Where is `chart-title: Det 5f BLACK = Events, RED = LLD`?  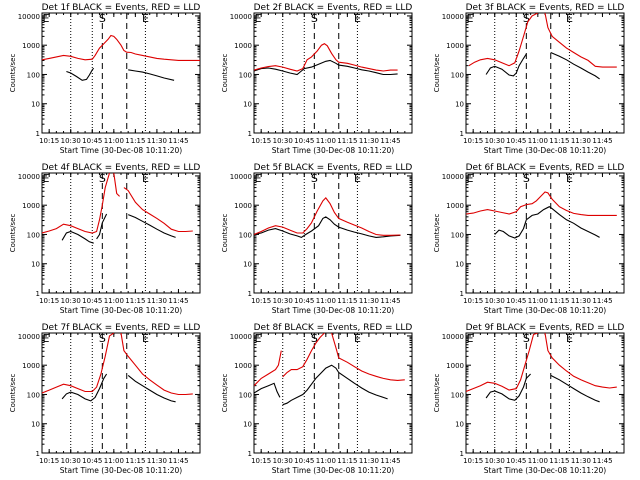 chart-title: Det 5f BLACK = Events, RED = LLD is located at coordinates (333, 168).